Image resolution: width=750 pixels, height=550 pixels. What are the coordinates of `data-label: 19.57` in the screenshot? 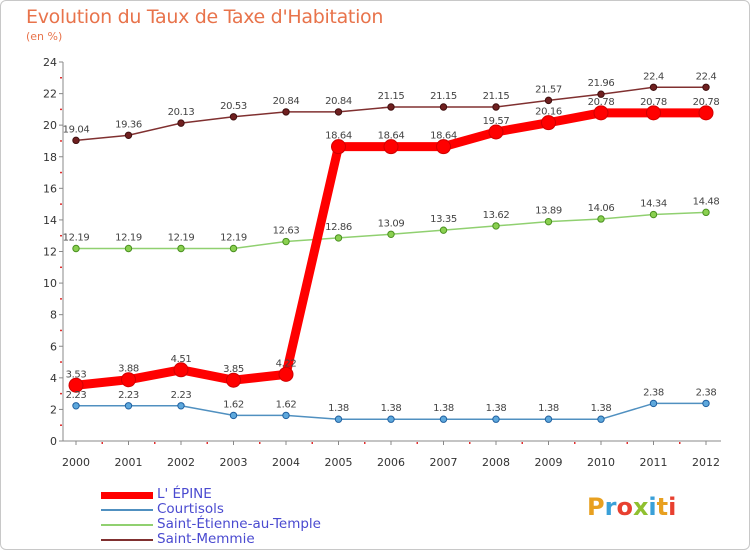 It's located at (496, 121).